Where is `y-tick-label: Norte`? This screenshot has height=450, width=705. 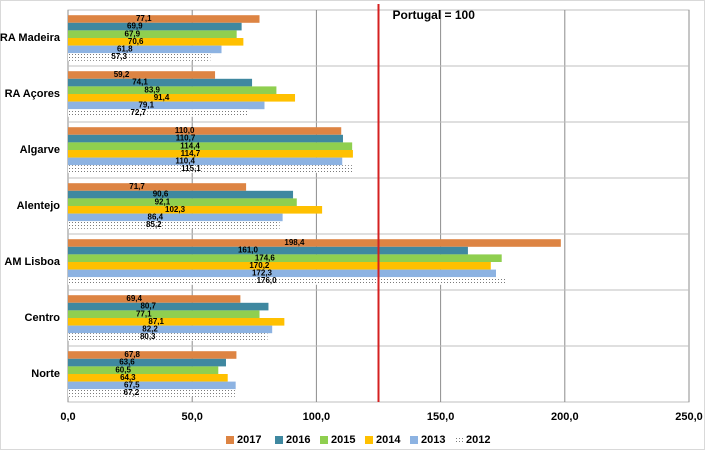
y-tick-label: Norte is located at coordinates (45, 374).